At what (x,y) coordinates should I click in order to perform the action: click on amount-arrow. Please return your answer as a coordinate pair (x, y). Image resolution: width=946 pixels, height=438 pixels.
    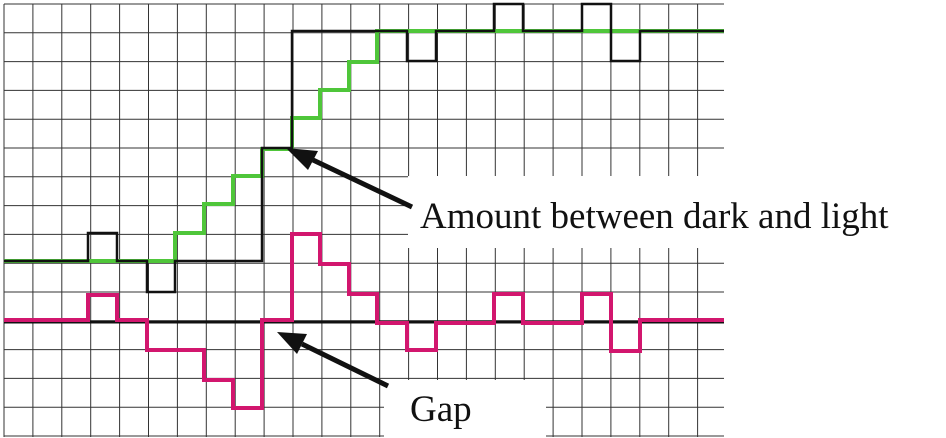
    Looking at the image, I should click on (350, 179).